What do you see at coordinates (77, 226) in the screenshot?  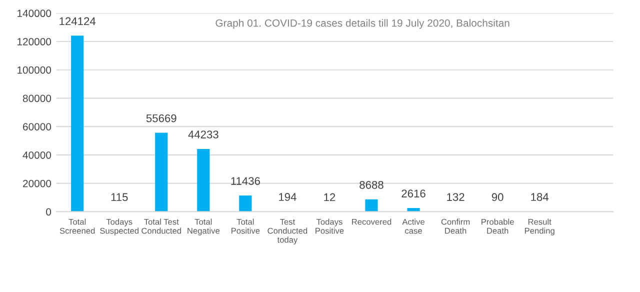 I see `x-tick-label: Total Screened` at bounding box center [77, 226].